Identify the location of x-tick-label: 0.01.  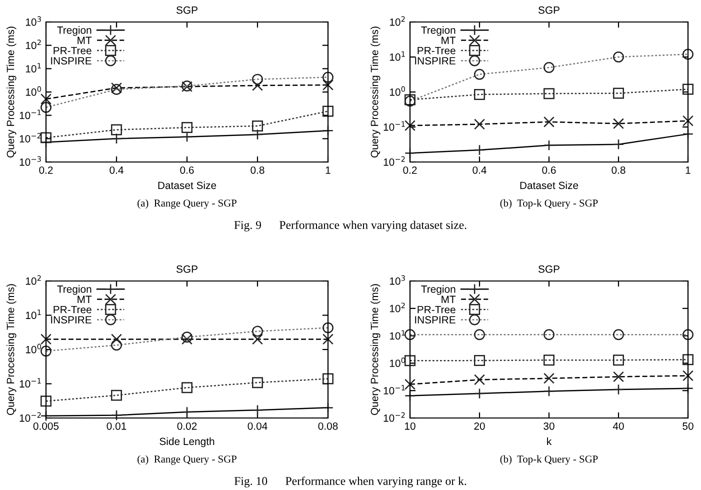
(116, 426).